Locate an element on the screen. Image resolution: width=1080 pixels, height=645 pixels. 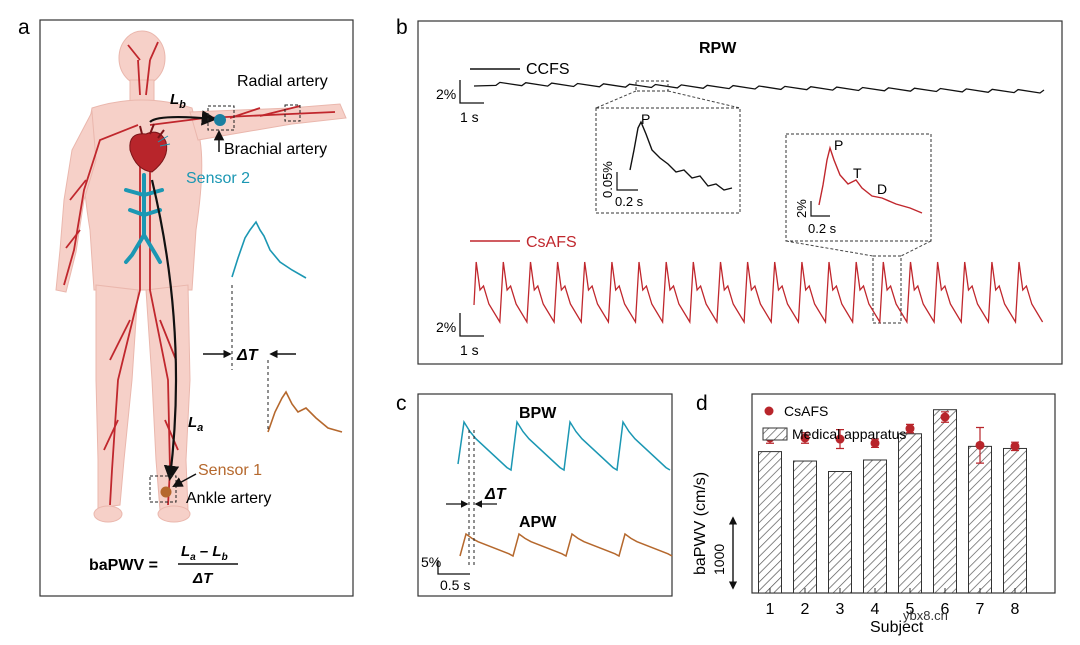
x-tick-label-6: 6 is located at coordinates (945, 609).